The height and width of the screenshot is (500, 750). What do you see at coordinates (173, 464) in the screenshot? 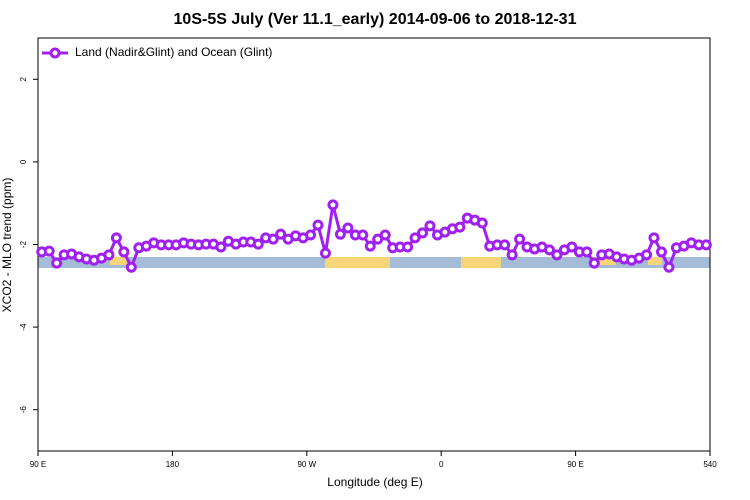
I see `x-tick-label: 180` at bounding box center [173, 464].